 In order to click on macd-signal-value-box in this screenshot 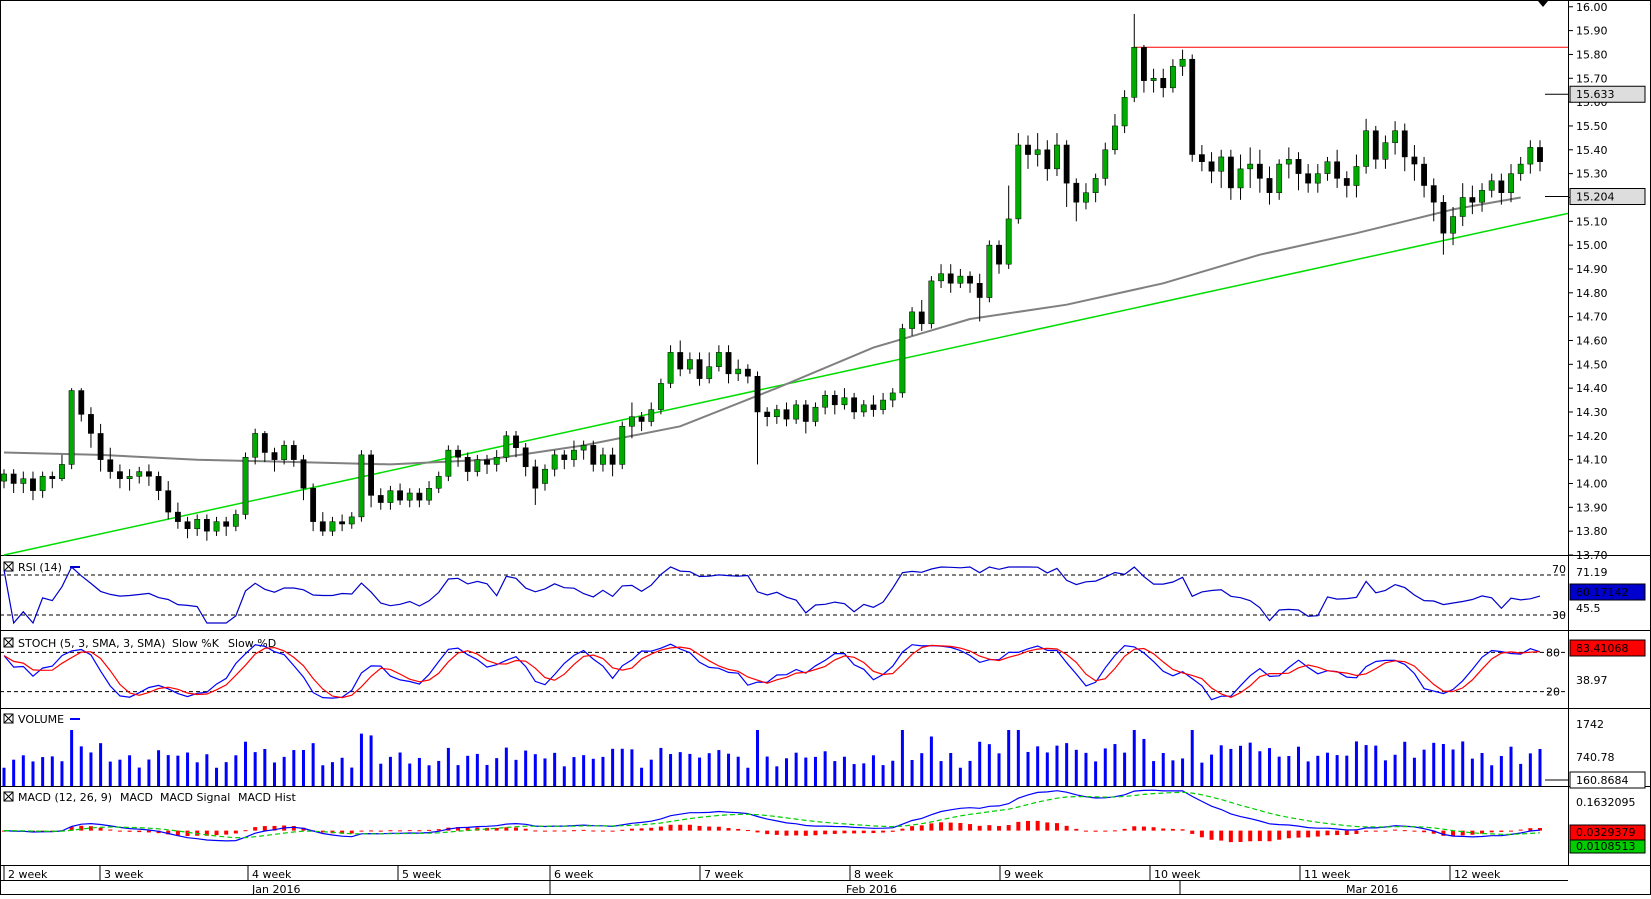, I will do `click(1607, 846)`.